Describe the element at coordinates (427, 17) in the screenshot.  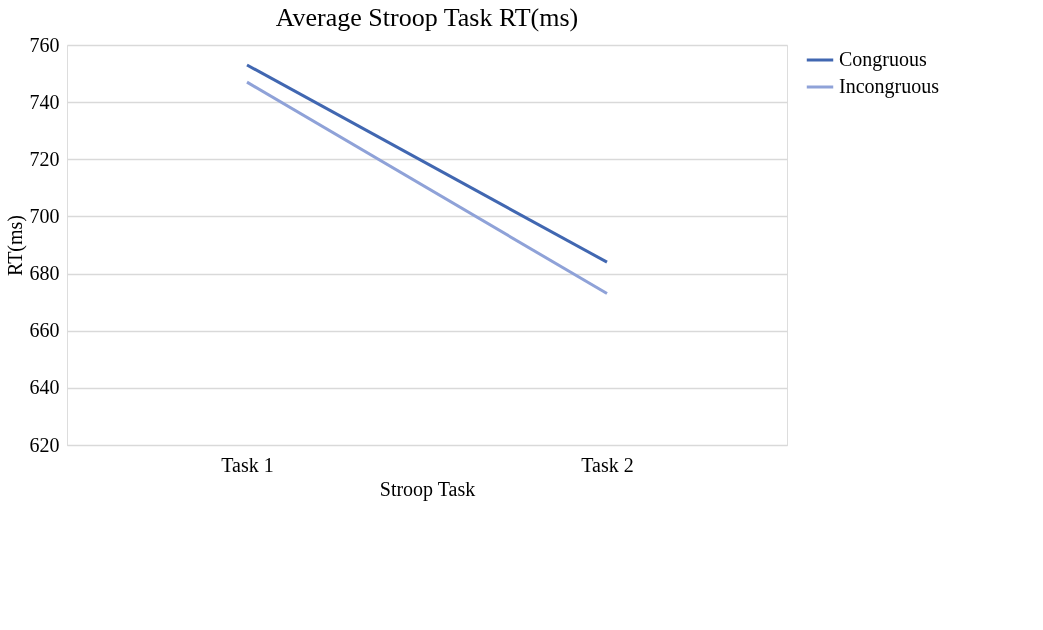
I see `chart-title: Average Stroop Task RT(ms)` at that location.